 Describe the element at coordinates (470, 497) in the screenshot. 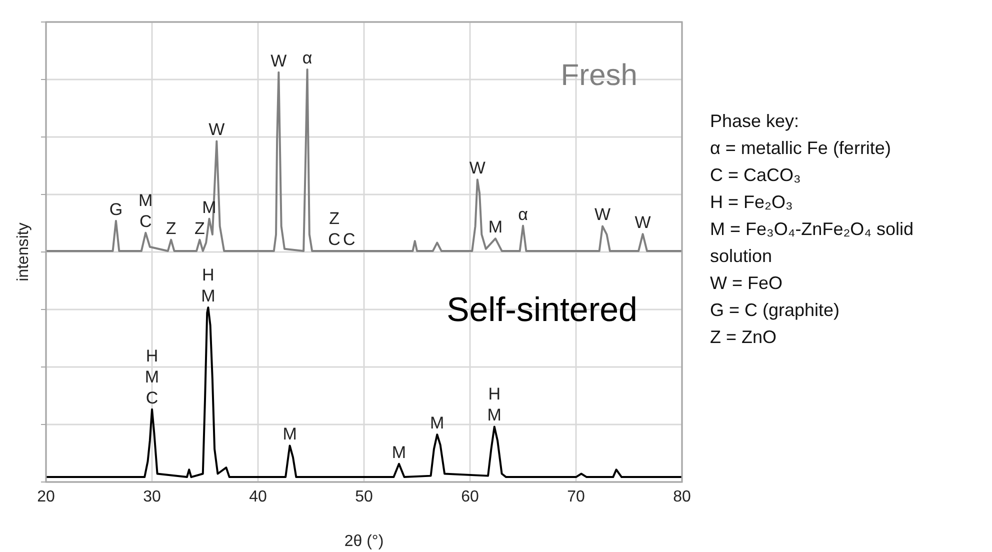

I see `x-tick-label: 60` at that location.